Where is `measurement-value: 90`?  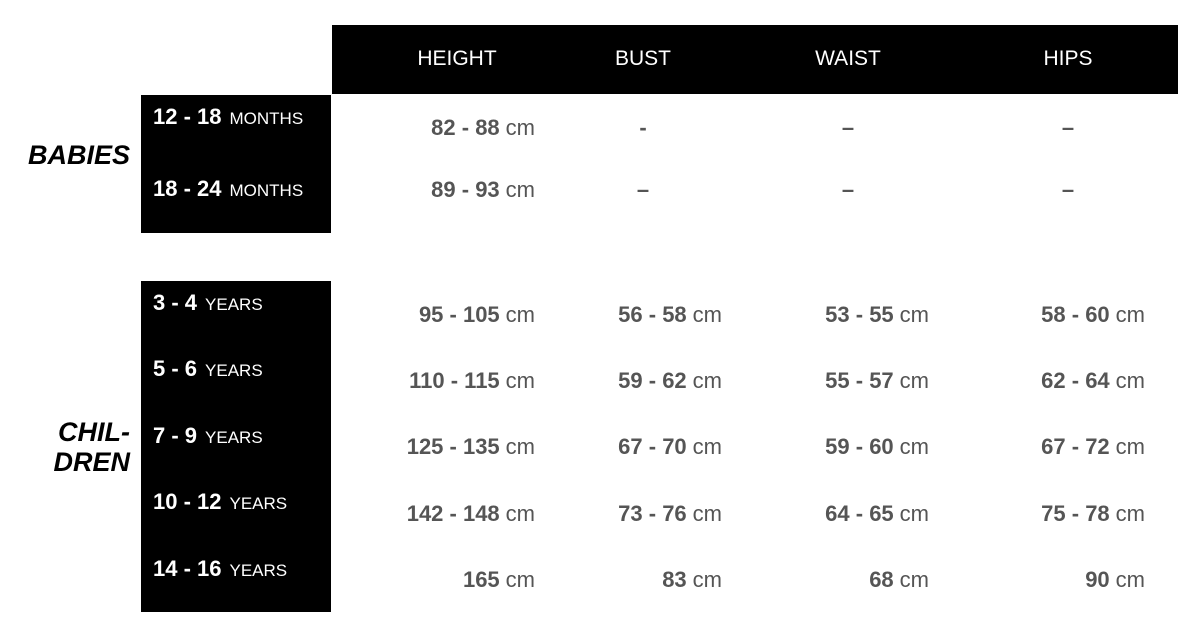
measurement-value: 90 is located at coordinates (1097, 579).